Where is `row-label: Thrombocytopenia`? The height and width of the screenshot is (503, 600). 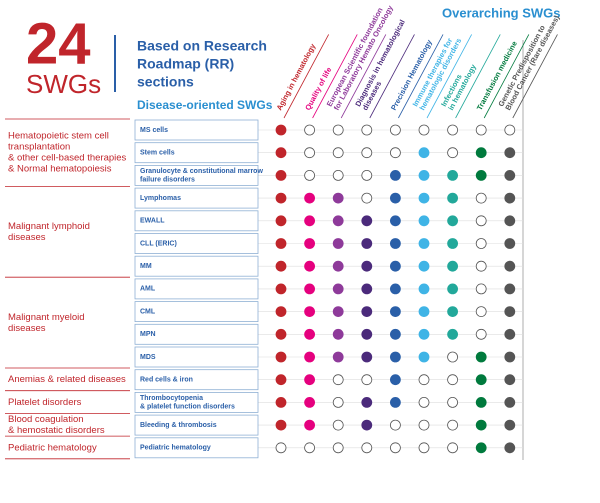
row-label: Thrombocytopenia is located at coordinates (171, 398).